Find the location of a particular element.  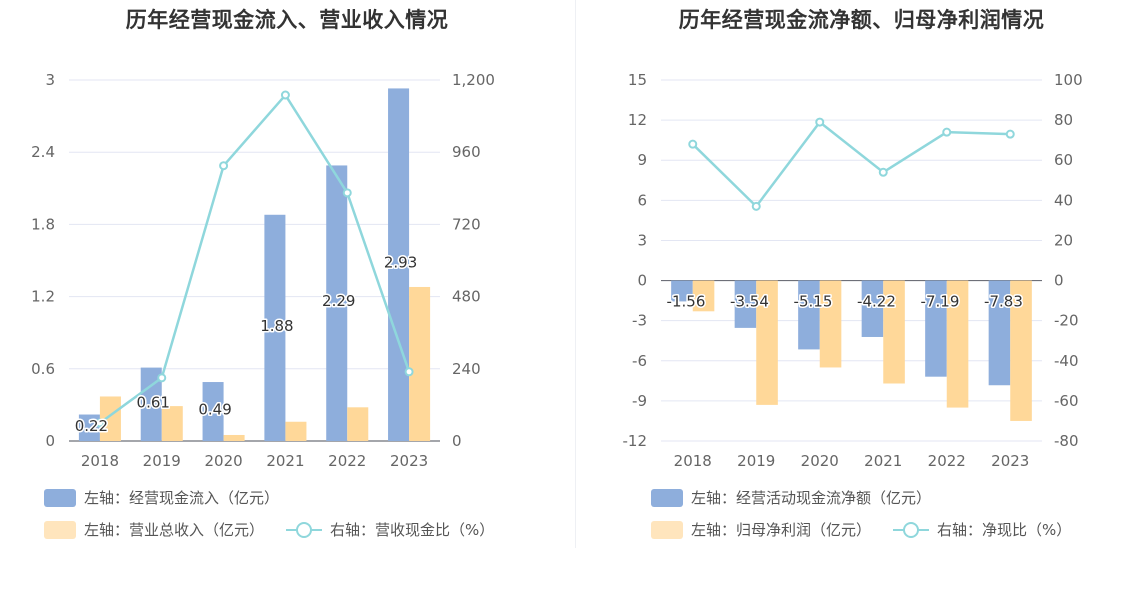

legend-row-2: 左轴：归母净利润（亿元） 右轴：净现比（%） is located at coordinates (872, 529).